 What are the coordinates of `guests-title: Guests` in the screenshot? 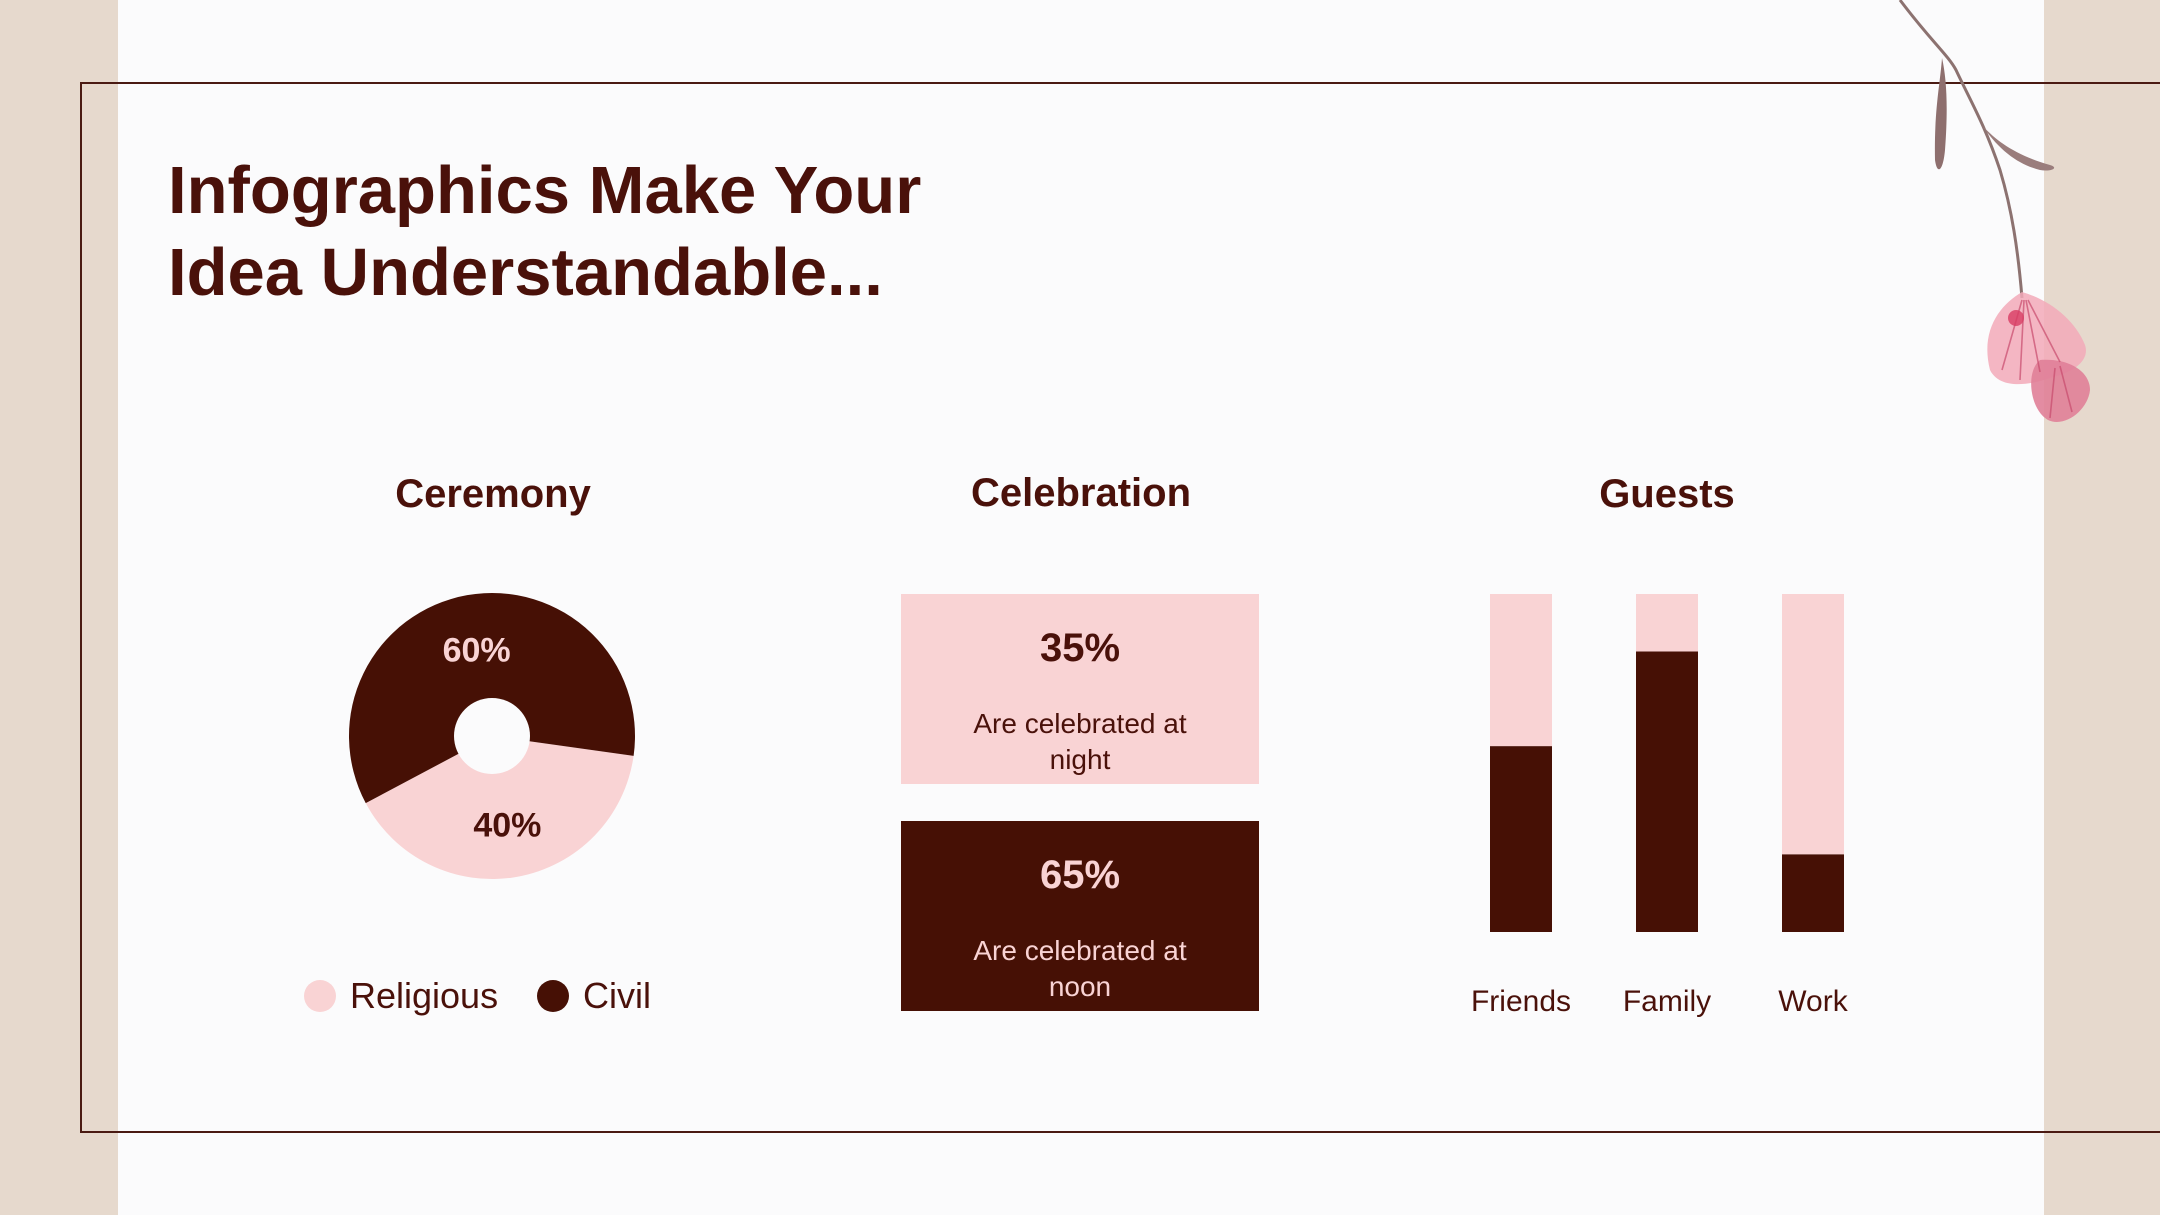 It's located at (1667, 494).